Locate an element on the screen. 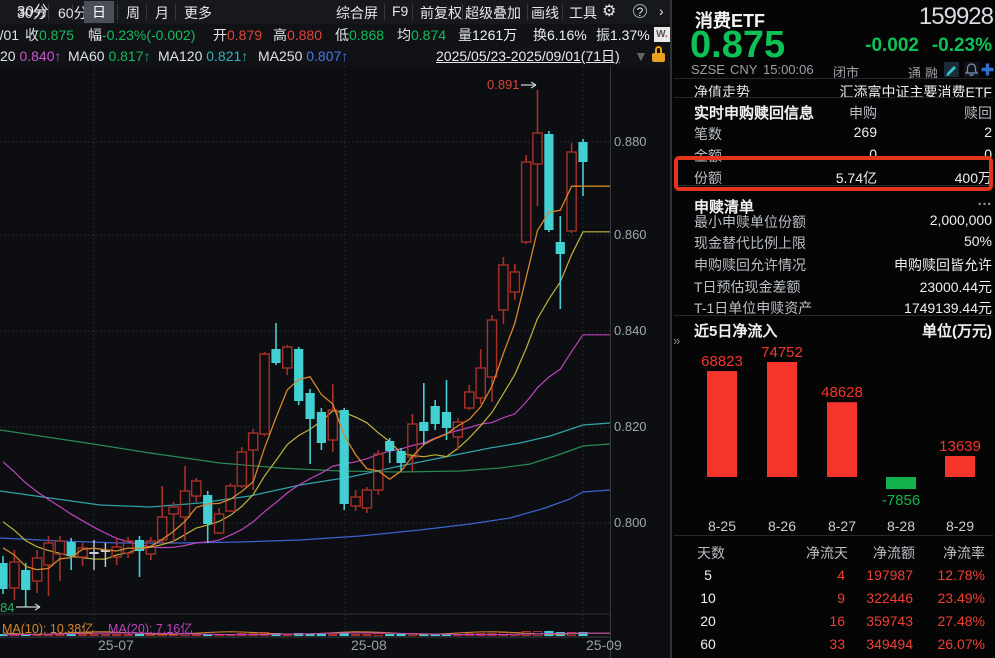 This screenshot has width=995, height=658. svg-text: 0.891 is located at coordinates (503, 84).